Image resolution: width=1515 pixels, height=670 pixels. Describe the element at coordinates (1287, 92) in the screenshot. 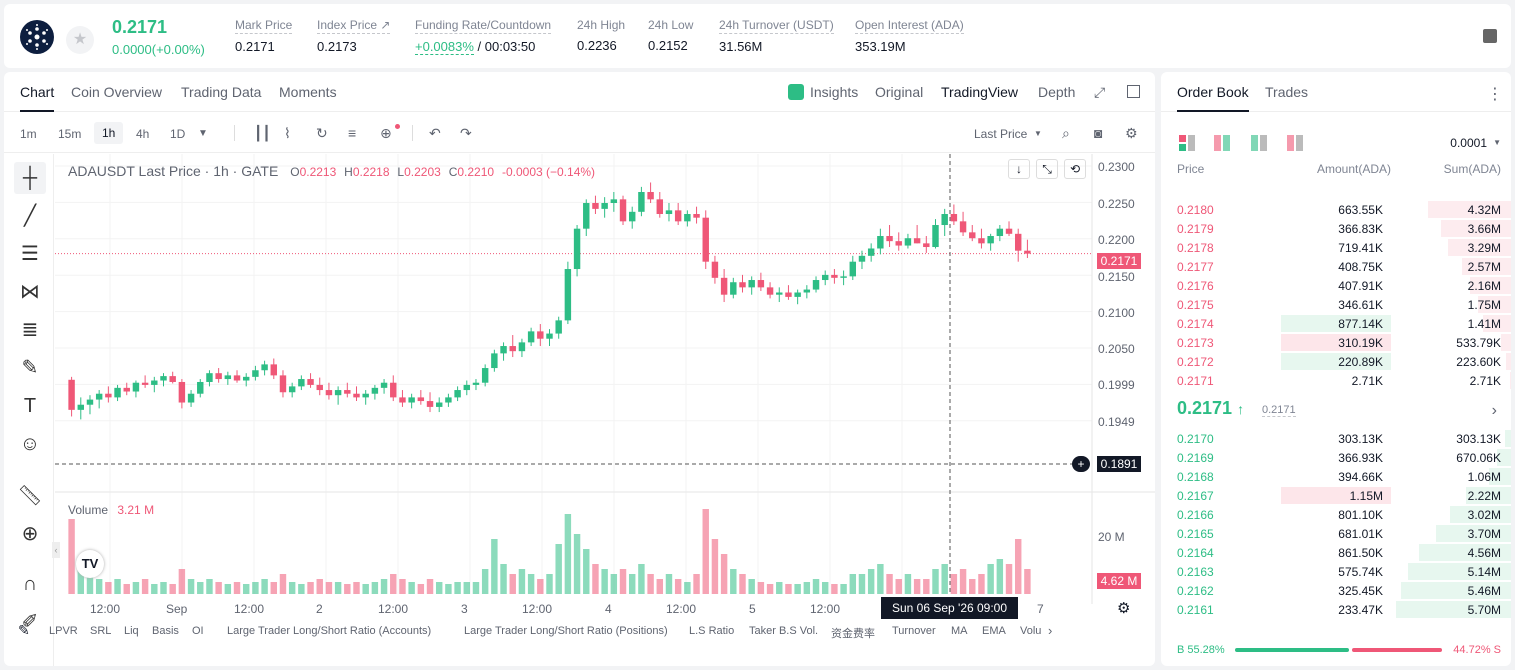

I see `tab-trades: Trades` at that location.